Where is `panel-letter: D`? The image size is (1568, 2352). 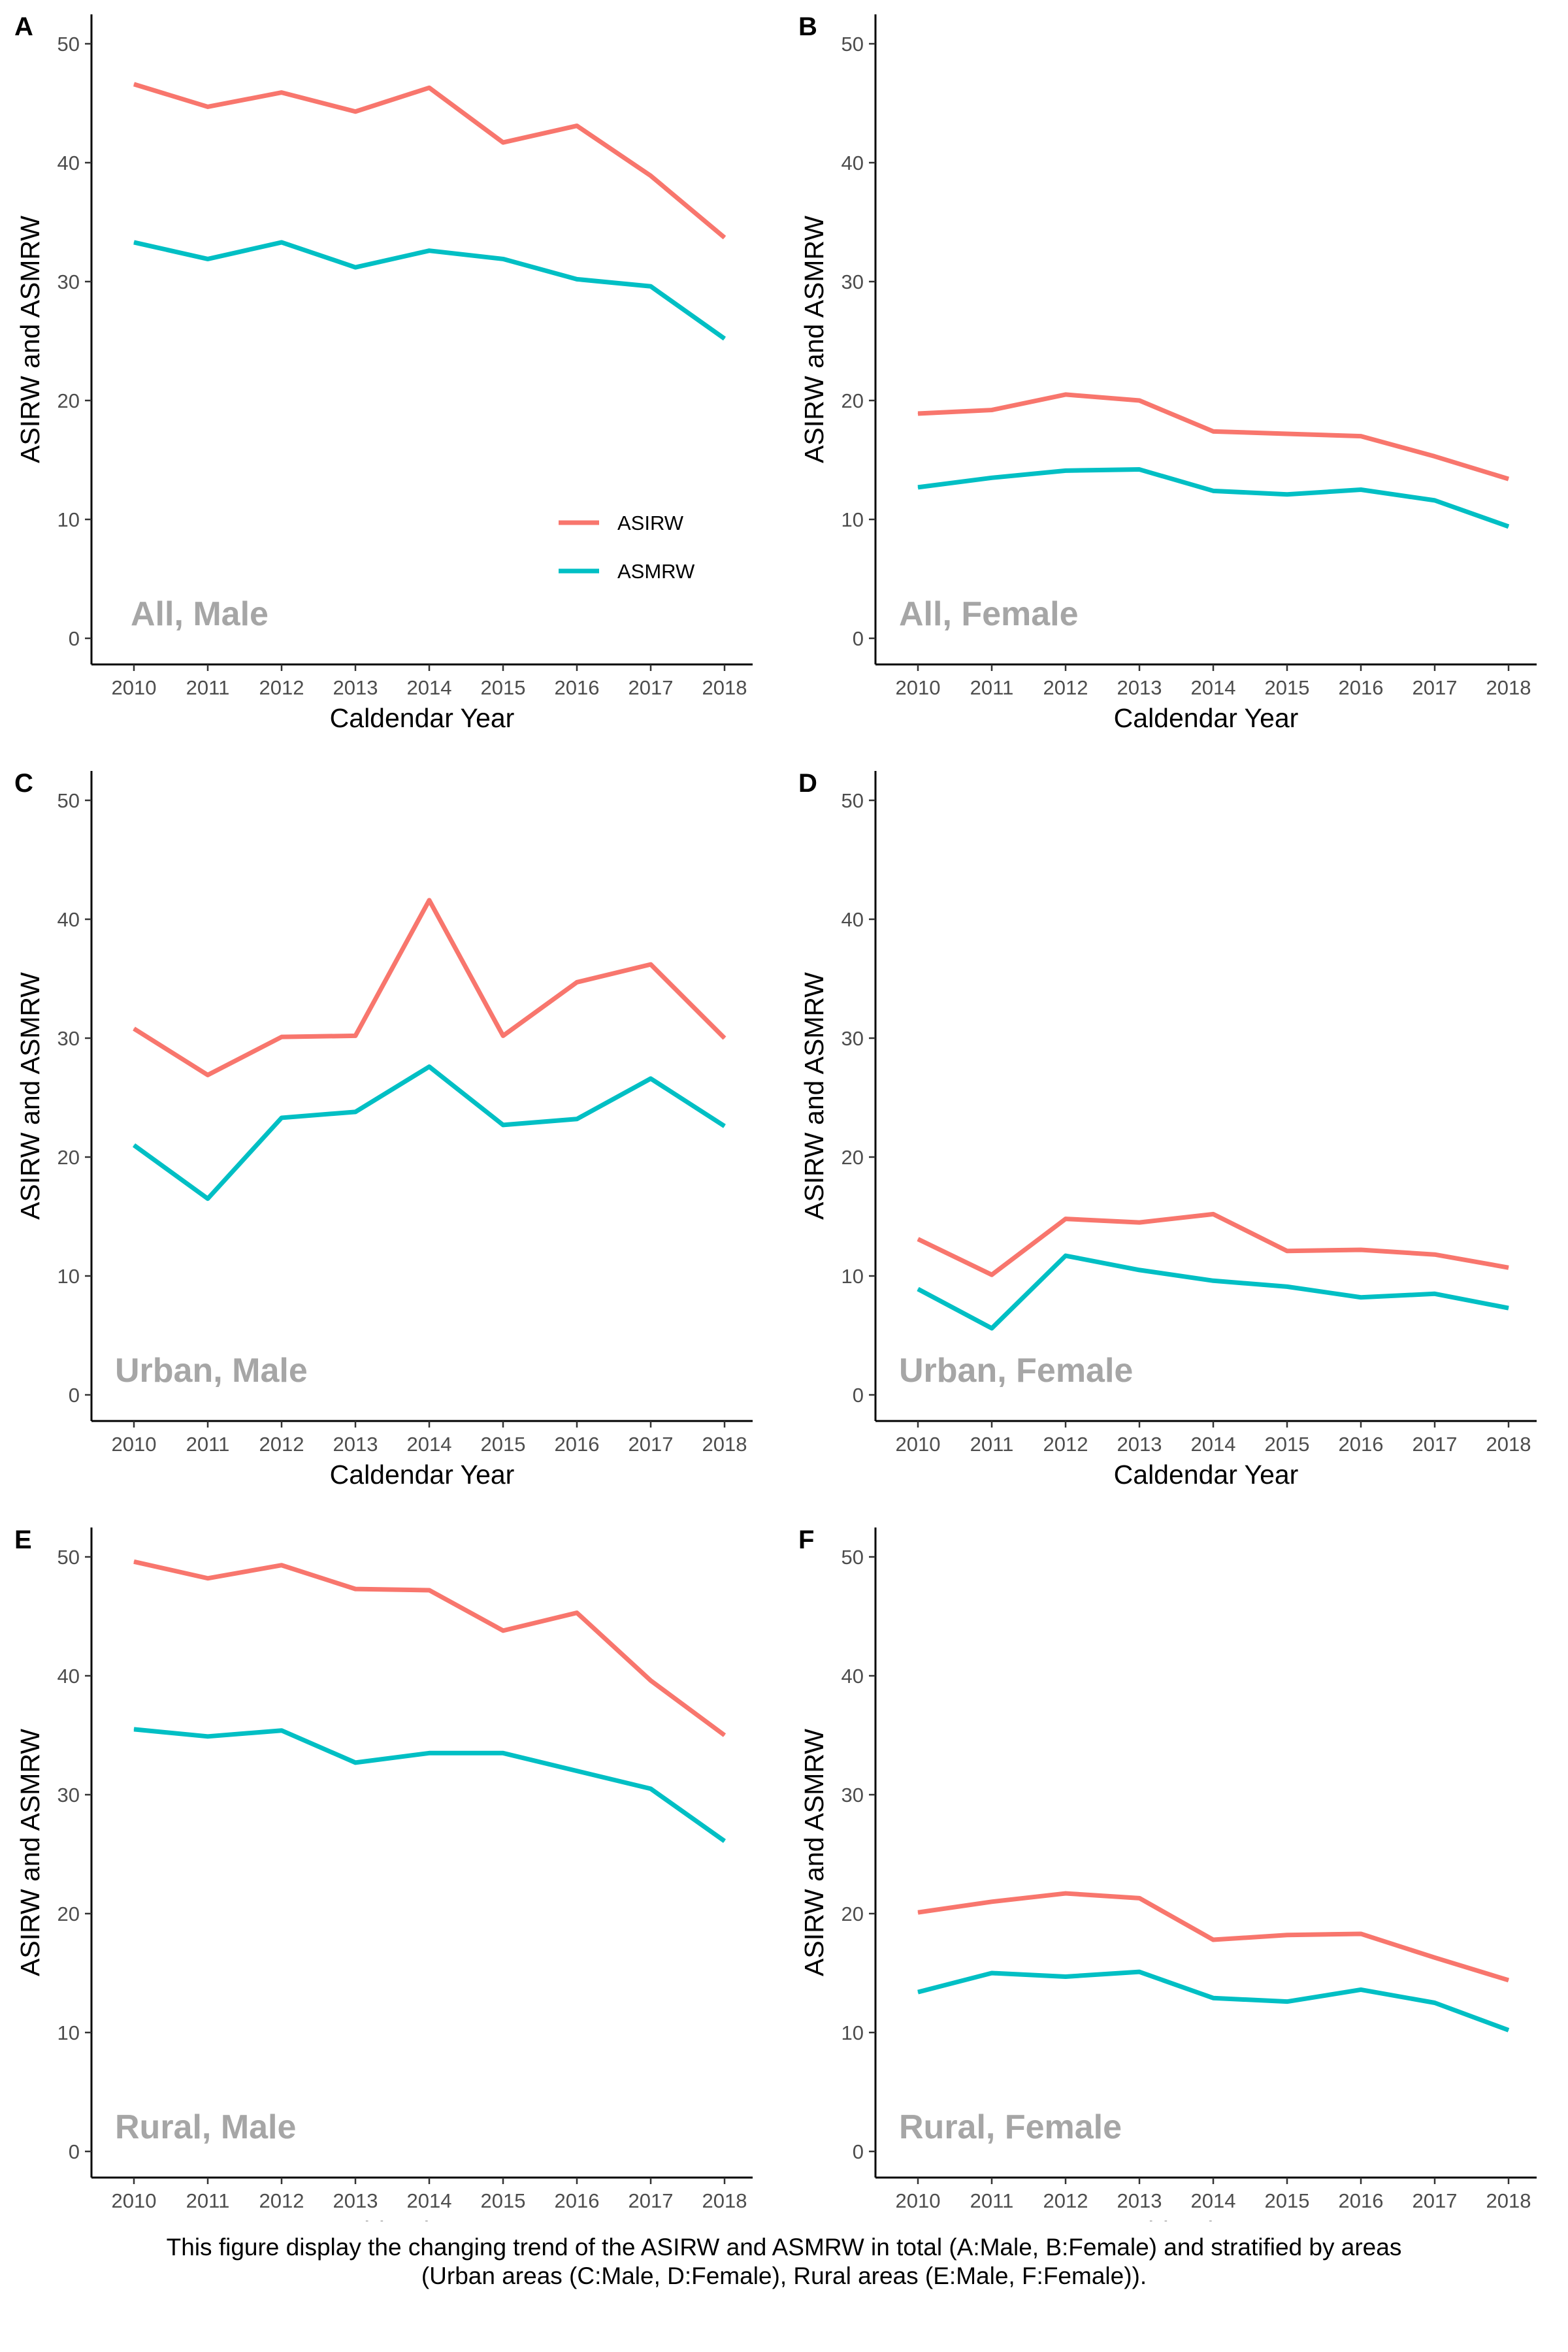 panel-letter: D is located at coordinates (807, 783).